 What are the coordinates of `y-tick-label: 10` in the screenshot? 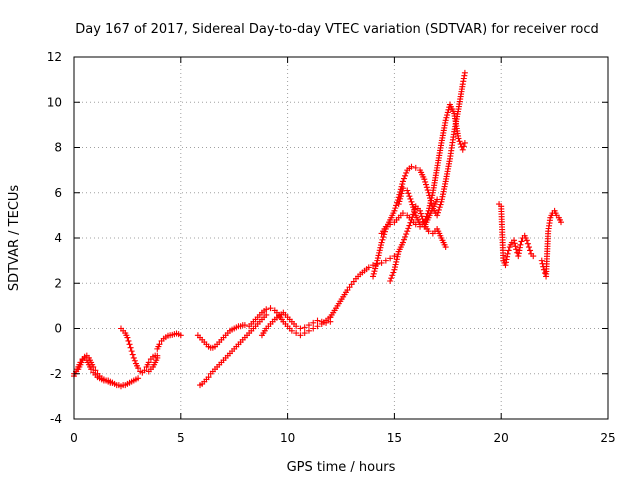 It's located at (54, 102).